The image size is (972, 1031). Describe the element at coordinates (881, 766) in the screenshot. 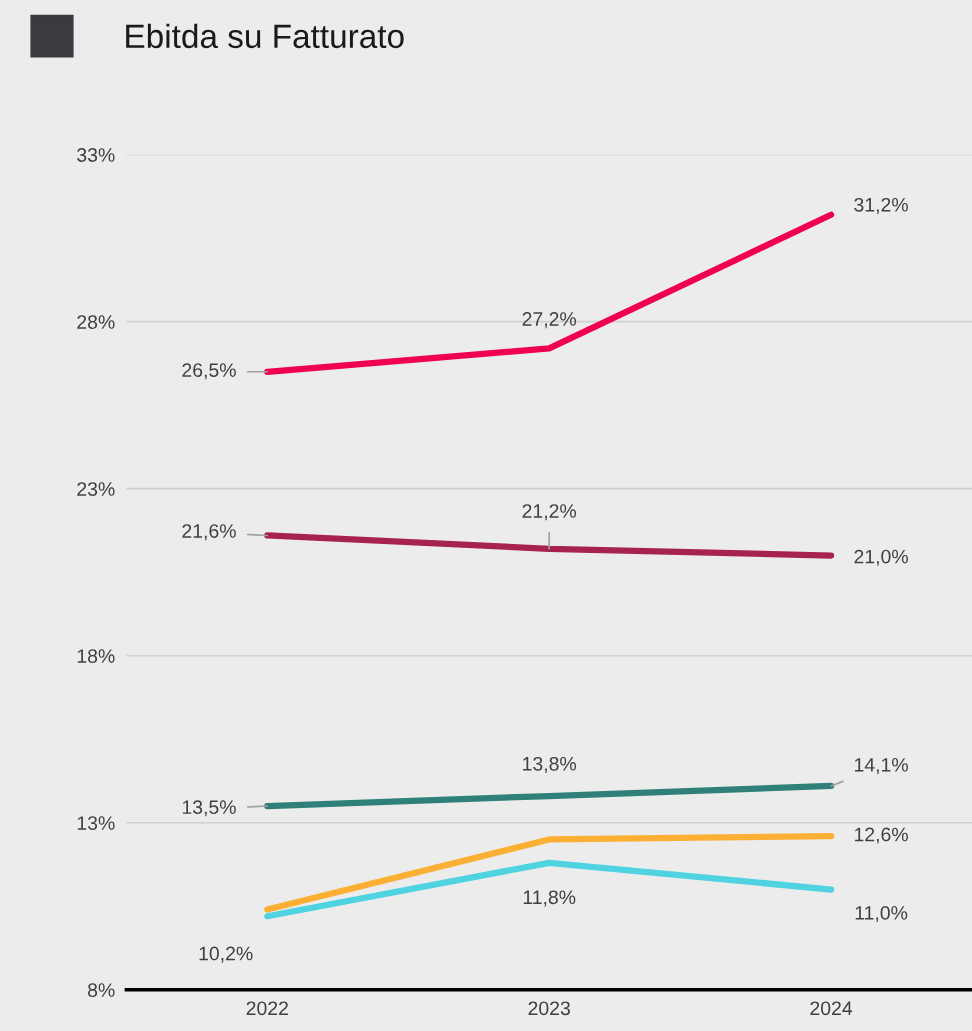

I see `data-label: 14,1%` at that location.